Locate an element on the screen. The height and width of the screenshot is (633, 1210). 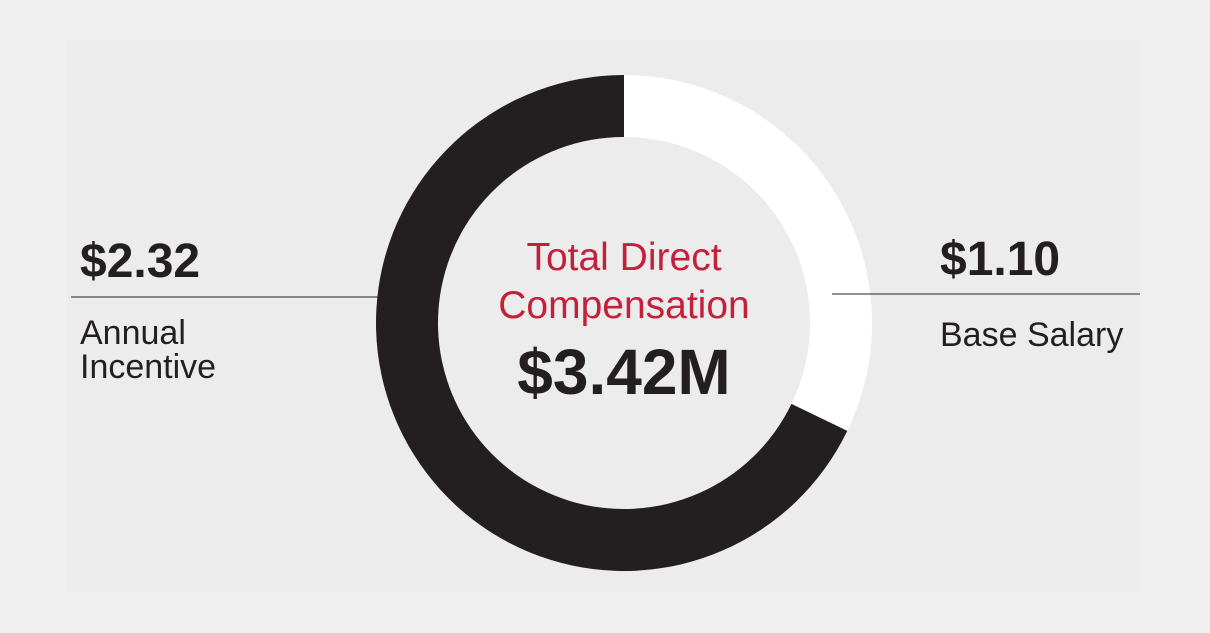
category-label: Annual Incentive is located at coordinates (148, 350).